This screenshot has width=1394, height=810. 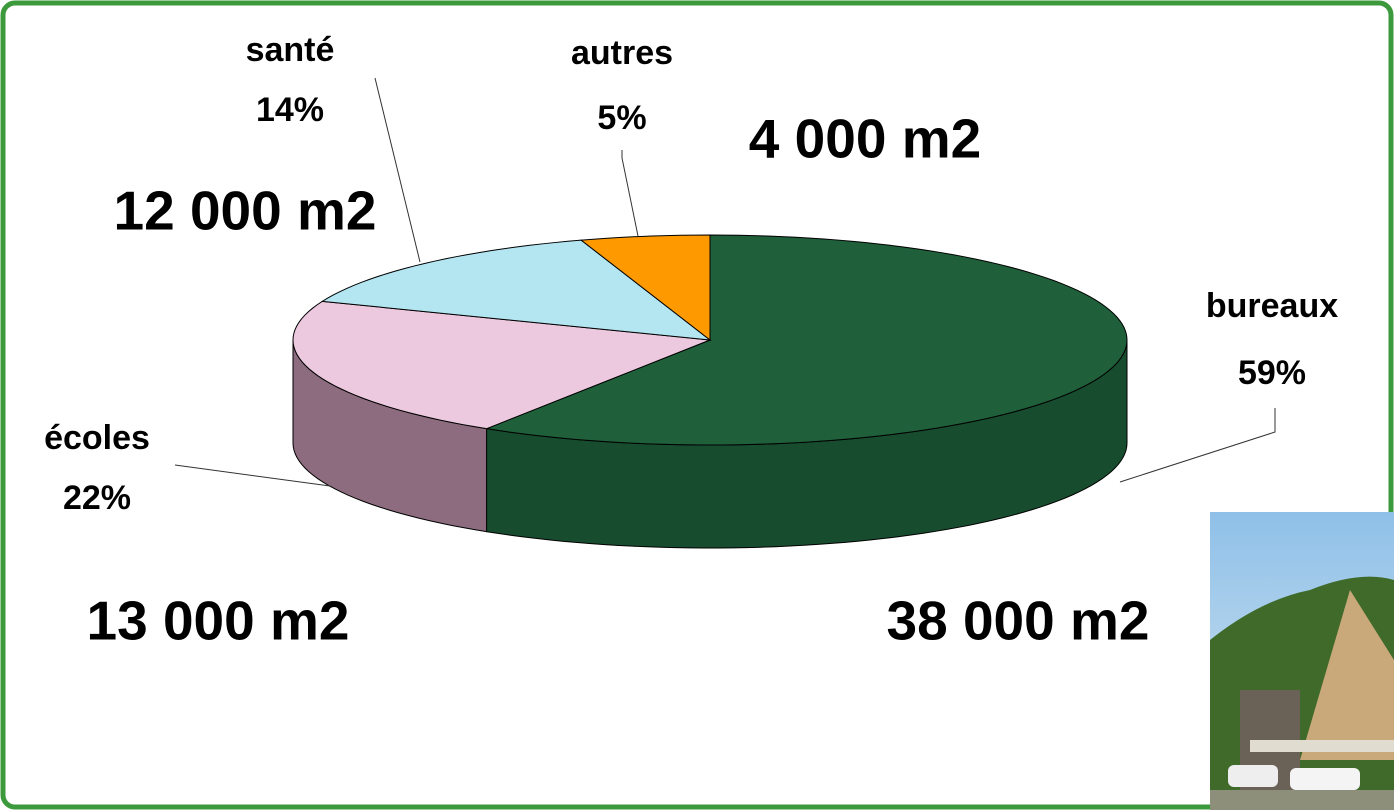 What do you see at coordinates (97, 498) in the screenshot?
I see `percent-label: 22%` at bounding box center [97, 498].